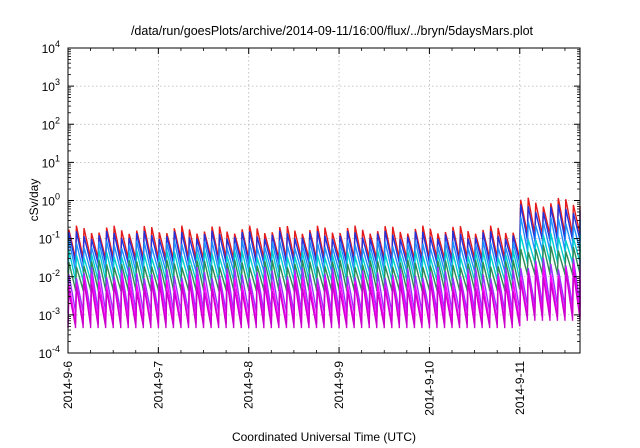 The width and height of the screenshot is (640, 448). Describe the element at coordinates (520, 388) in the screenshot. I see `x-tick-label: 2014-9-11` at that location.